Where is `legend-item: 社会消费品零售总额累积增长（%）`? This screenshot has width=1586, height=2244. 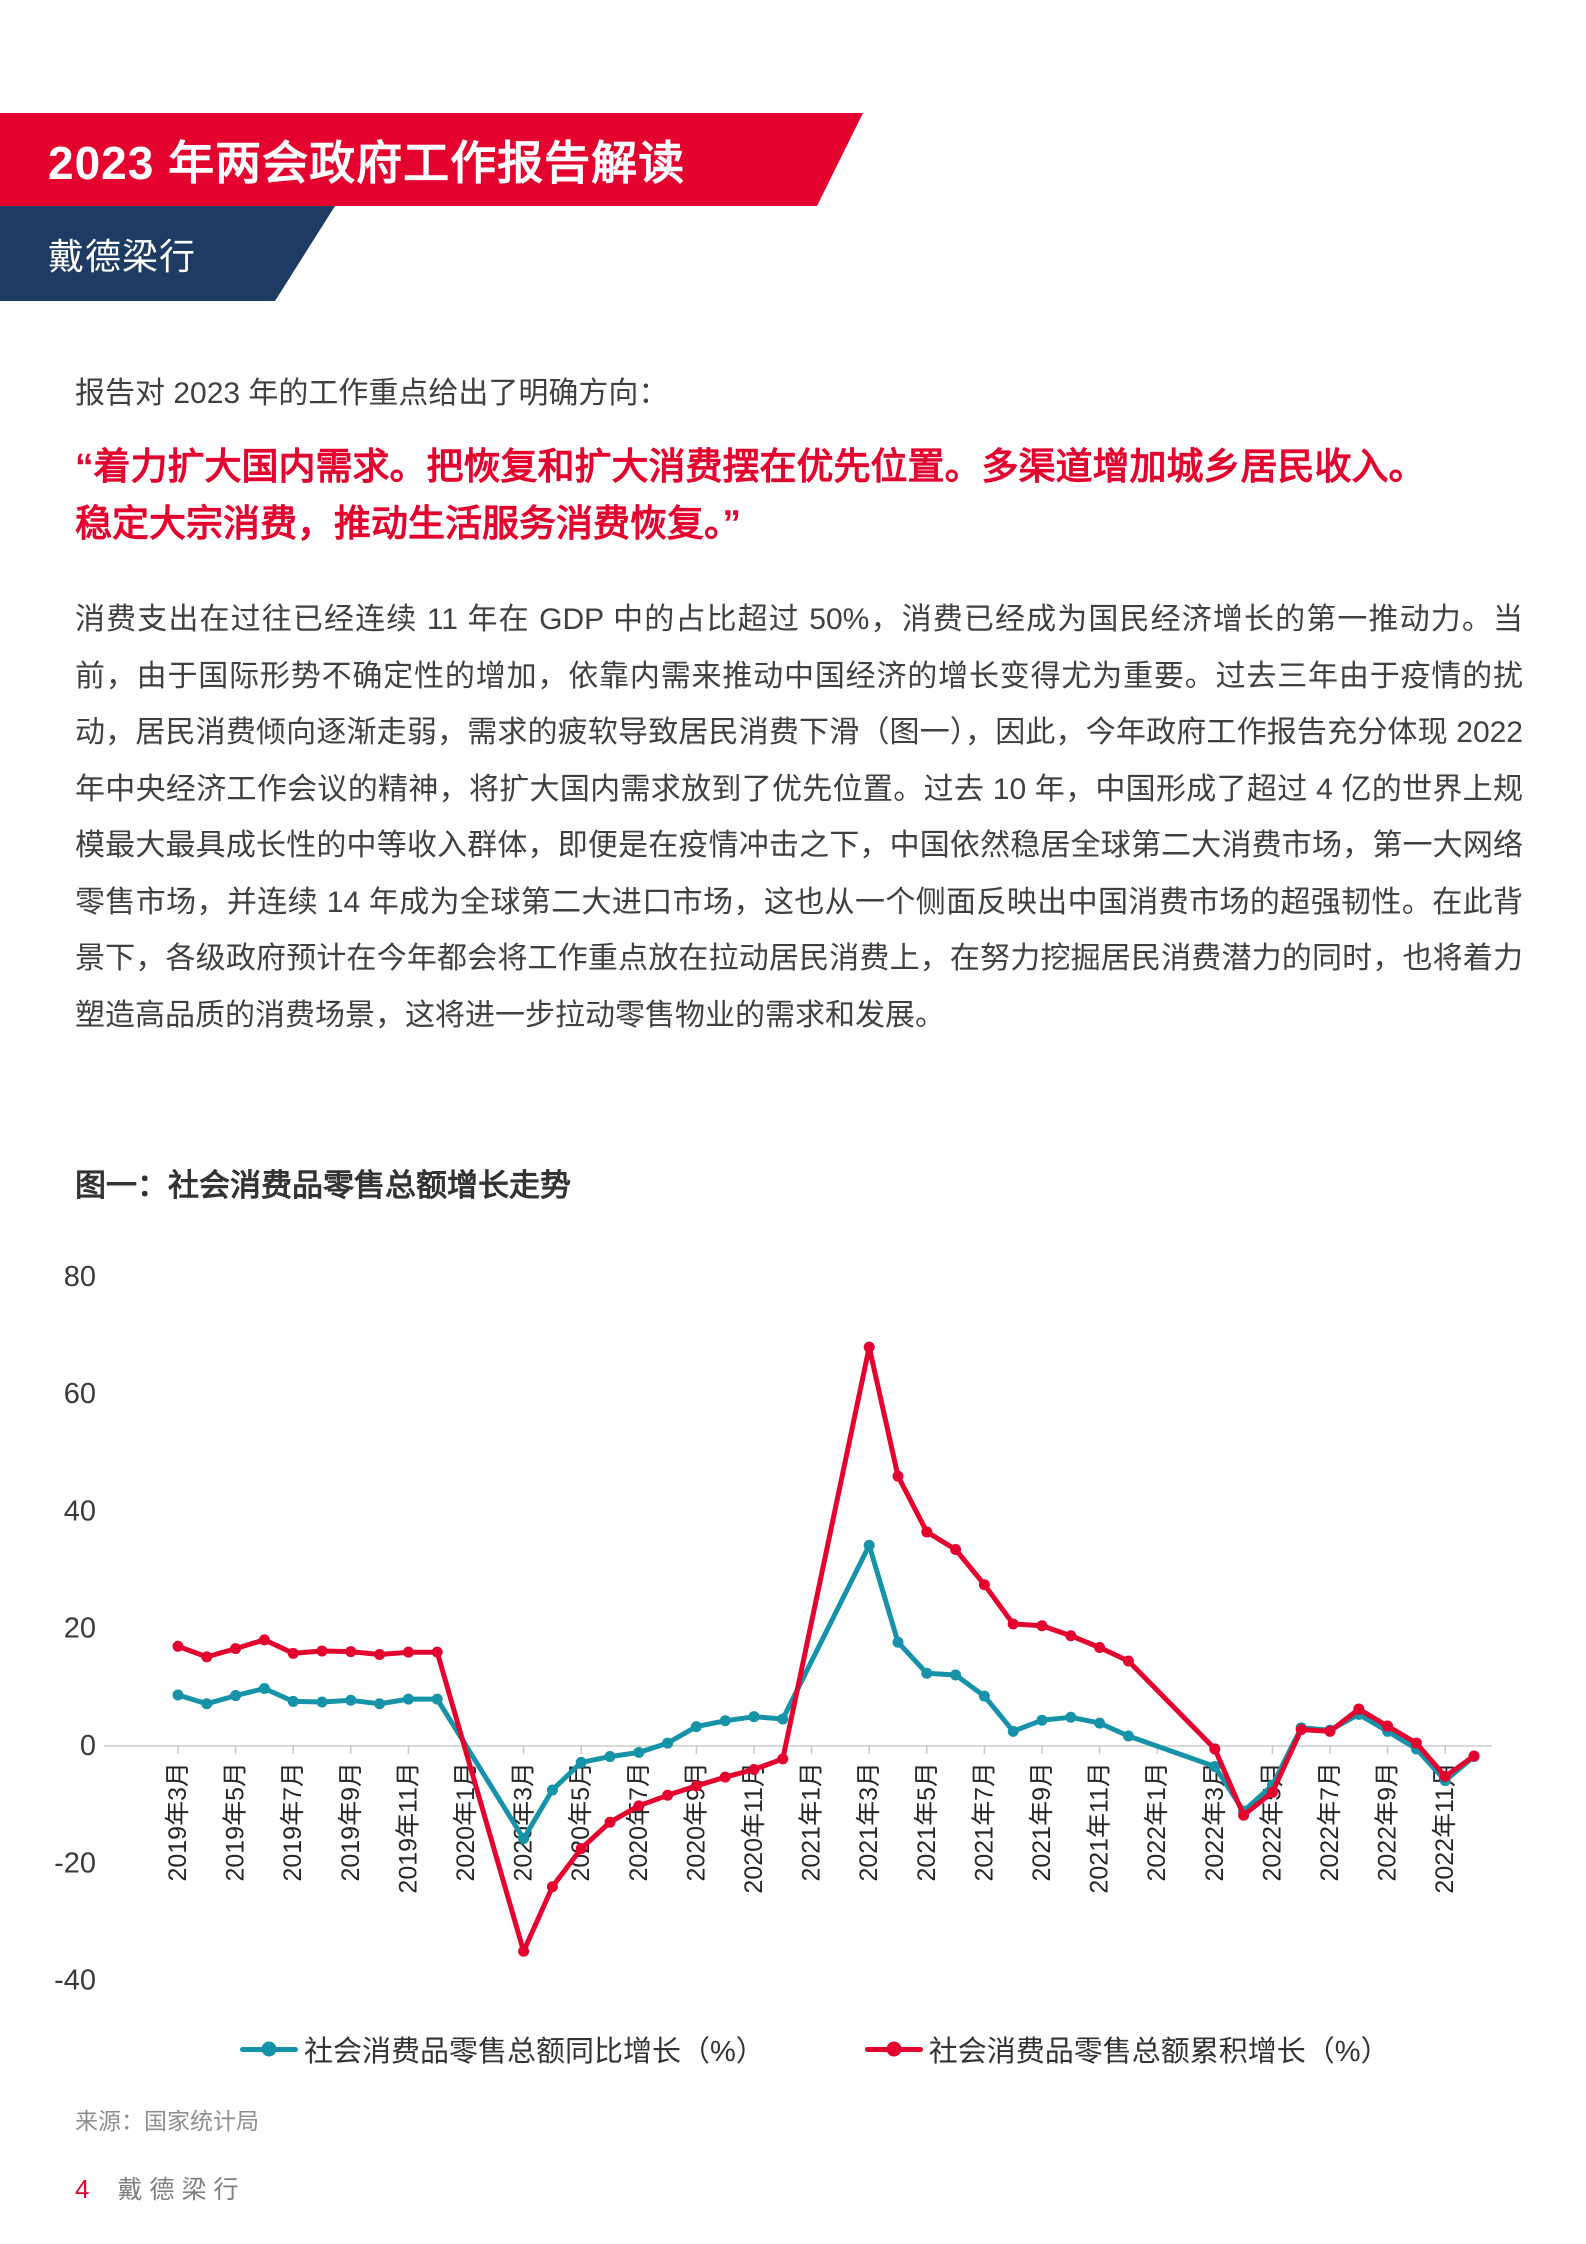 legend-item: 社会消费品零售总额累积增长（%） is located at coordinates (1127, 2049).